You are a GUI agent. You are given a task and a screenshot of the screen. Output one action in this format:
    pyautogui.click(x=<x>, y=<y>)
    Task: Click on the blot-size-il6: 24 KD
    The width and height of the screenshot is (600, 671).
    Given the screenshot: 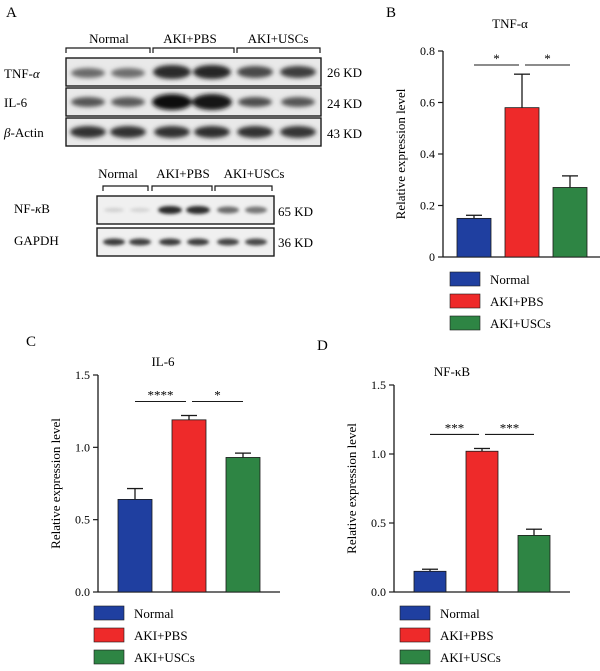 What is the action you would take?
    pyautogui.click(x=344, y=103)
    